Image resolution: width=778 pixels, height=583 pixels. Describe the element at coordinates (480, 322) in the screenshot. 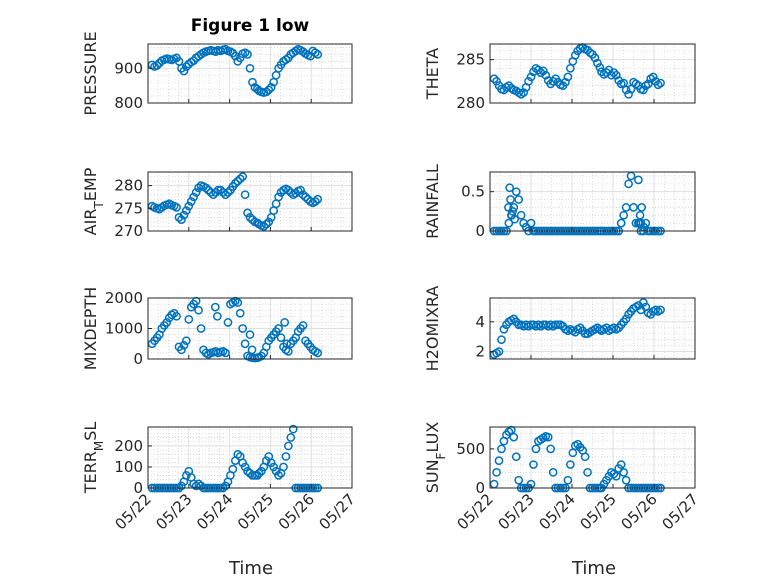

I see `y-tick-label: 4` at that location.